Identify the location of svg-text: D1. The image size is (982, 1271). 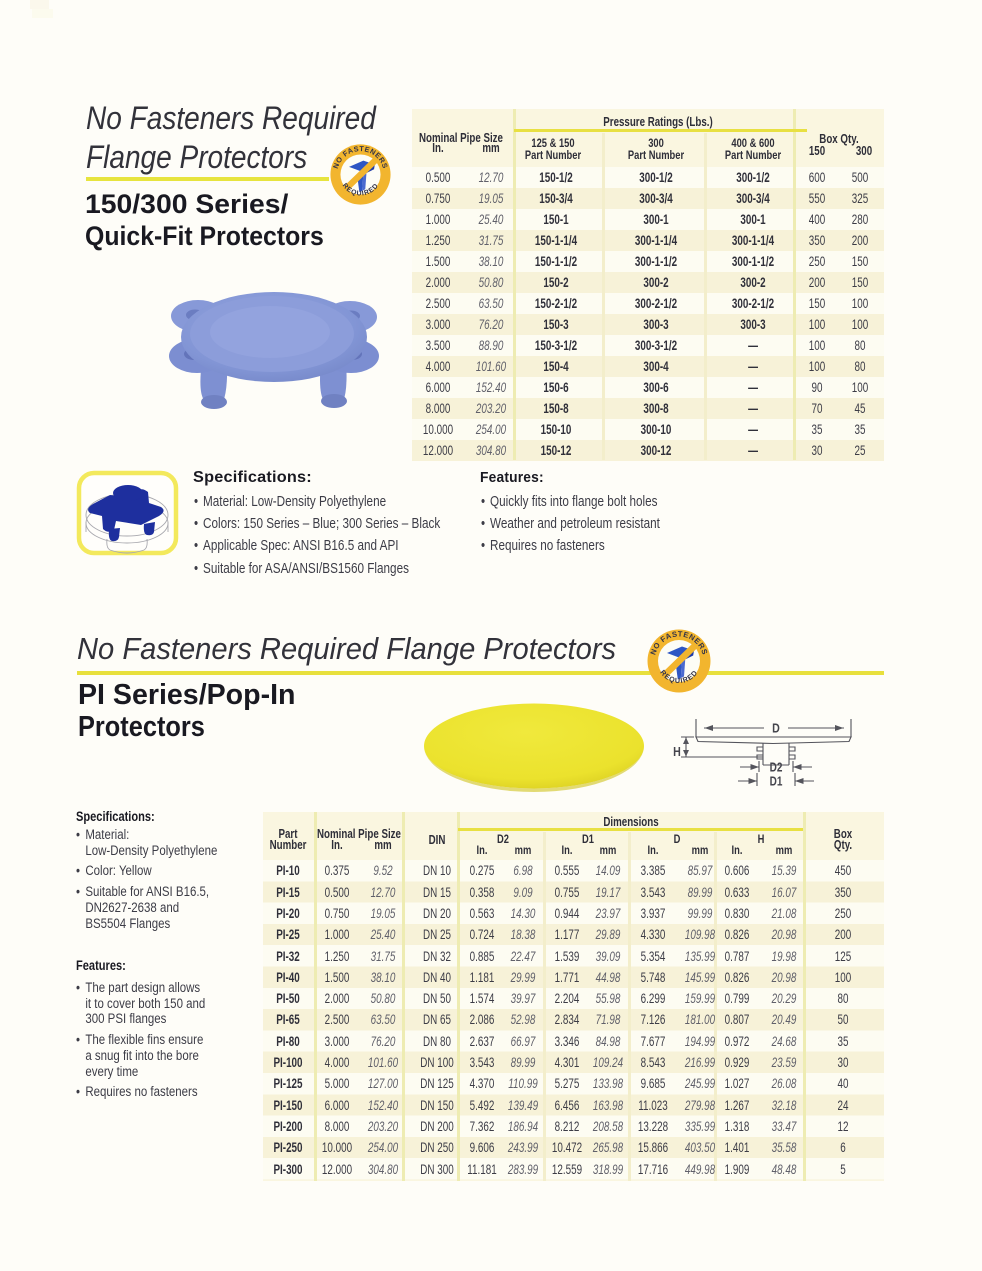
(776, 782).